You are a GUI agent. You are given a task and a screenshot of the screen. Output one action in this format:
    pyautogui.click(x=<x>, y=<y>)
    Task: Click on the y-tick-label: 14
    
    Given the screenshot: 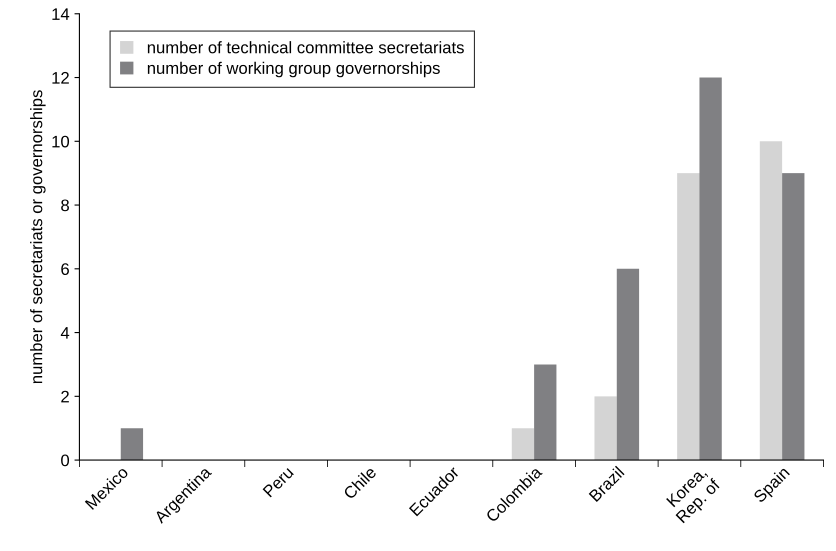 What is the action you would take?
    pyautogui.click(x=61, y=14)
    